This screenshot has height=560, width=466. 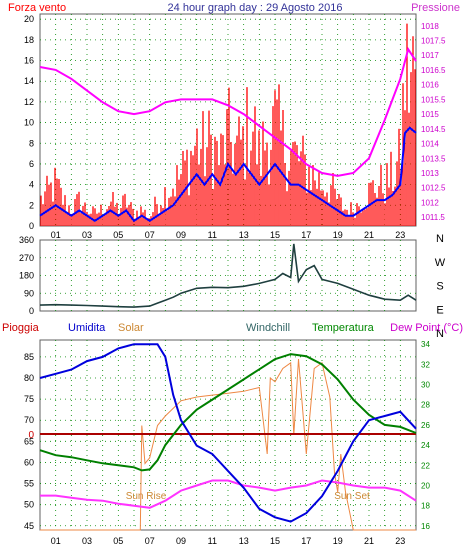 What do you see at coordinates (29, 293) in the screenshot?
I see `direction-y-tick-label: 90` at bounding box center [29, 293].